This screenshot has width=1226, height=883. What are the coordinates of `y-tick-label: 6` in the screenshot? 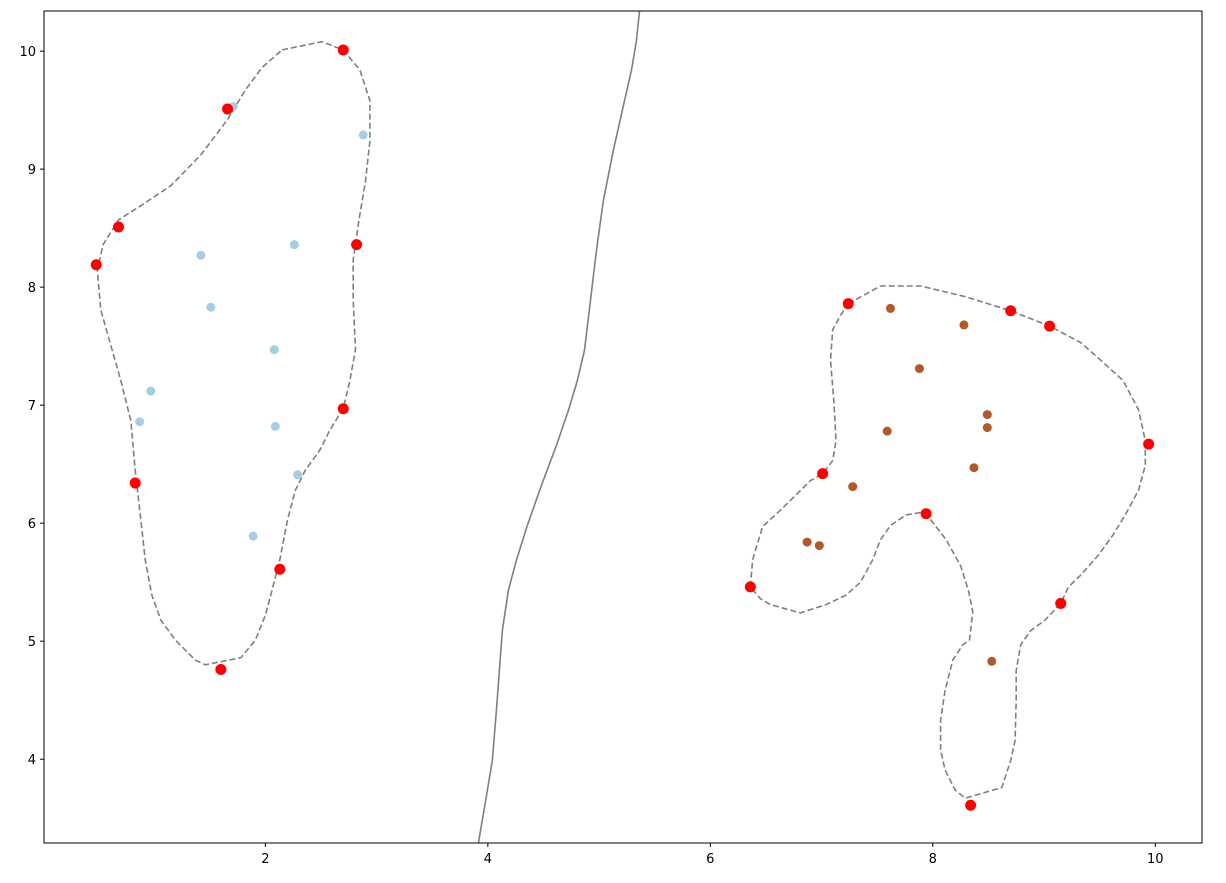 It's located at (32, 524).